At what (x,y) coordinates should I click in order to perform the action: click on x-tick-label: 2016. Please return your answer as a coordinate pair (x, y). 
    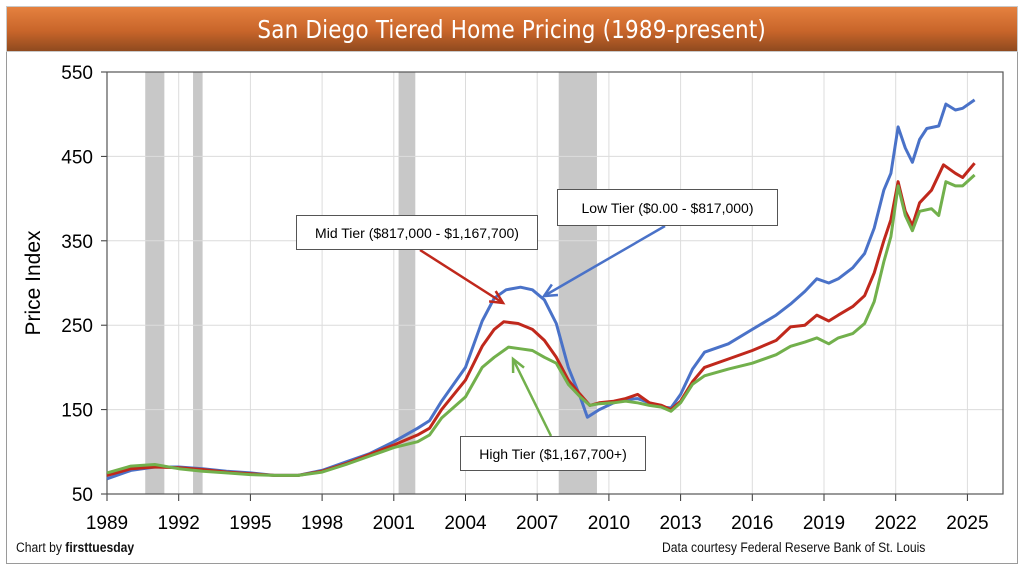
    Looking at the image, I should click on (752, 523).